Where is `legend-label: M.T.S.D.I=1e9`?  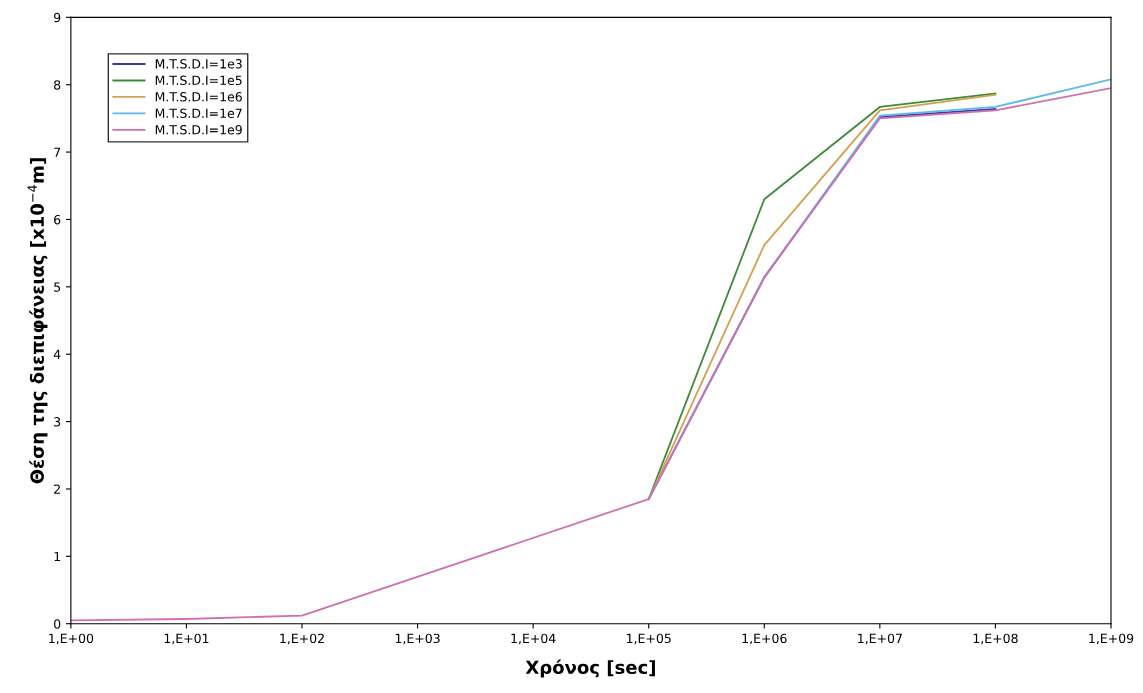
legend-label: M.T.S.D.I=1e9 is located at coordinates (198, 130).